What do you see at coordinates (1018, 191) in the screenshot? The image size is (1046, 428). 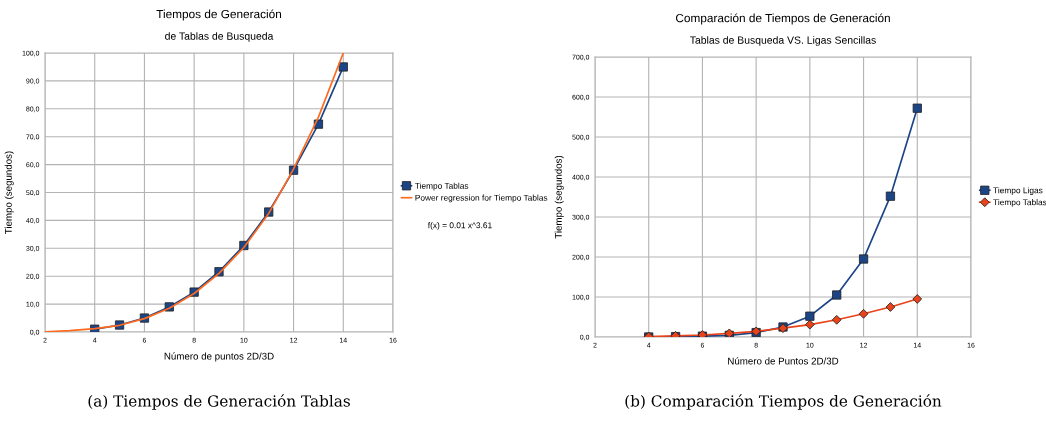 I see `legend-label: Tiempo Ligas` at bounding box center [1018, 191].